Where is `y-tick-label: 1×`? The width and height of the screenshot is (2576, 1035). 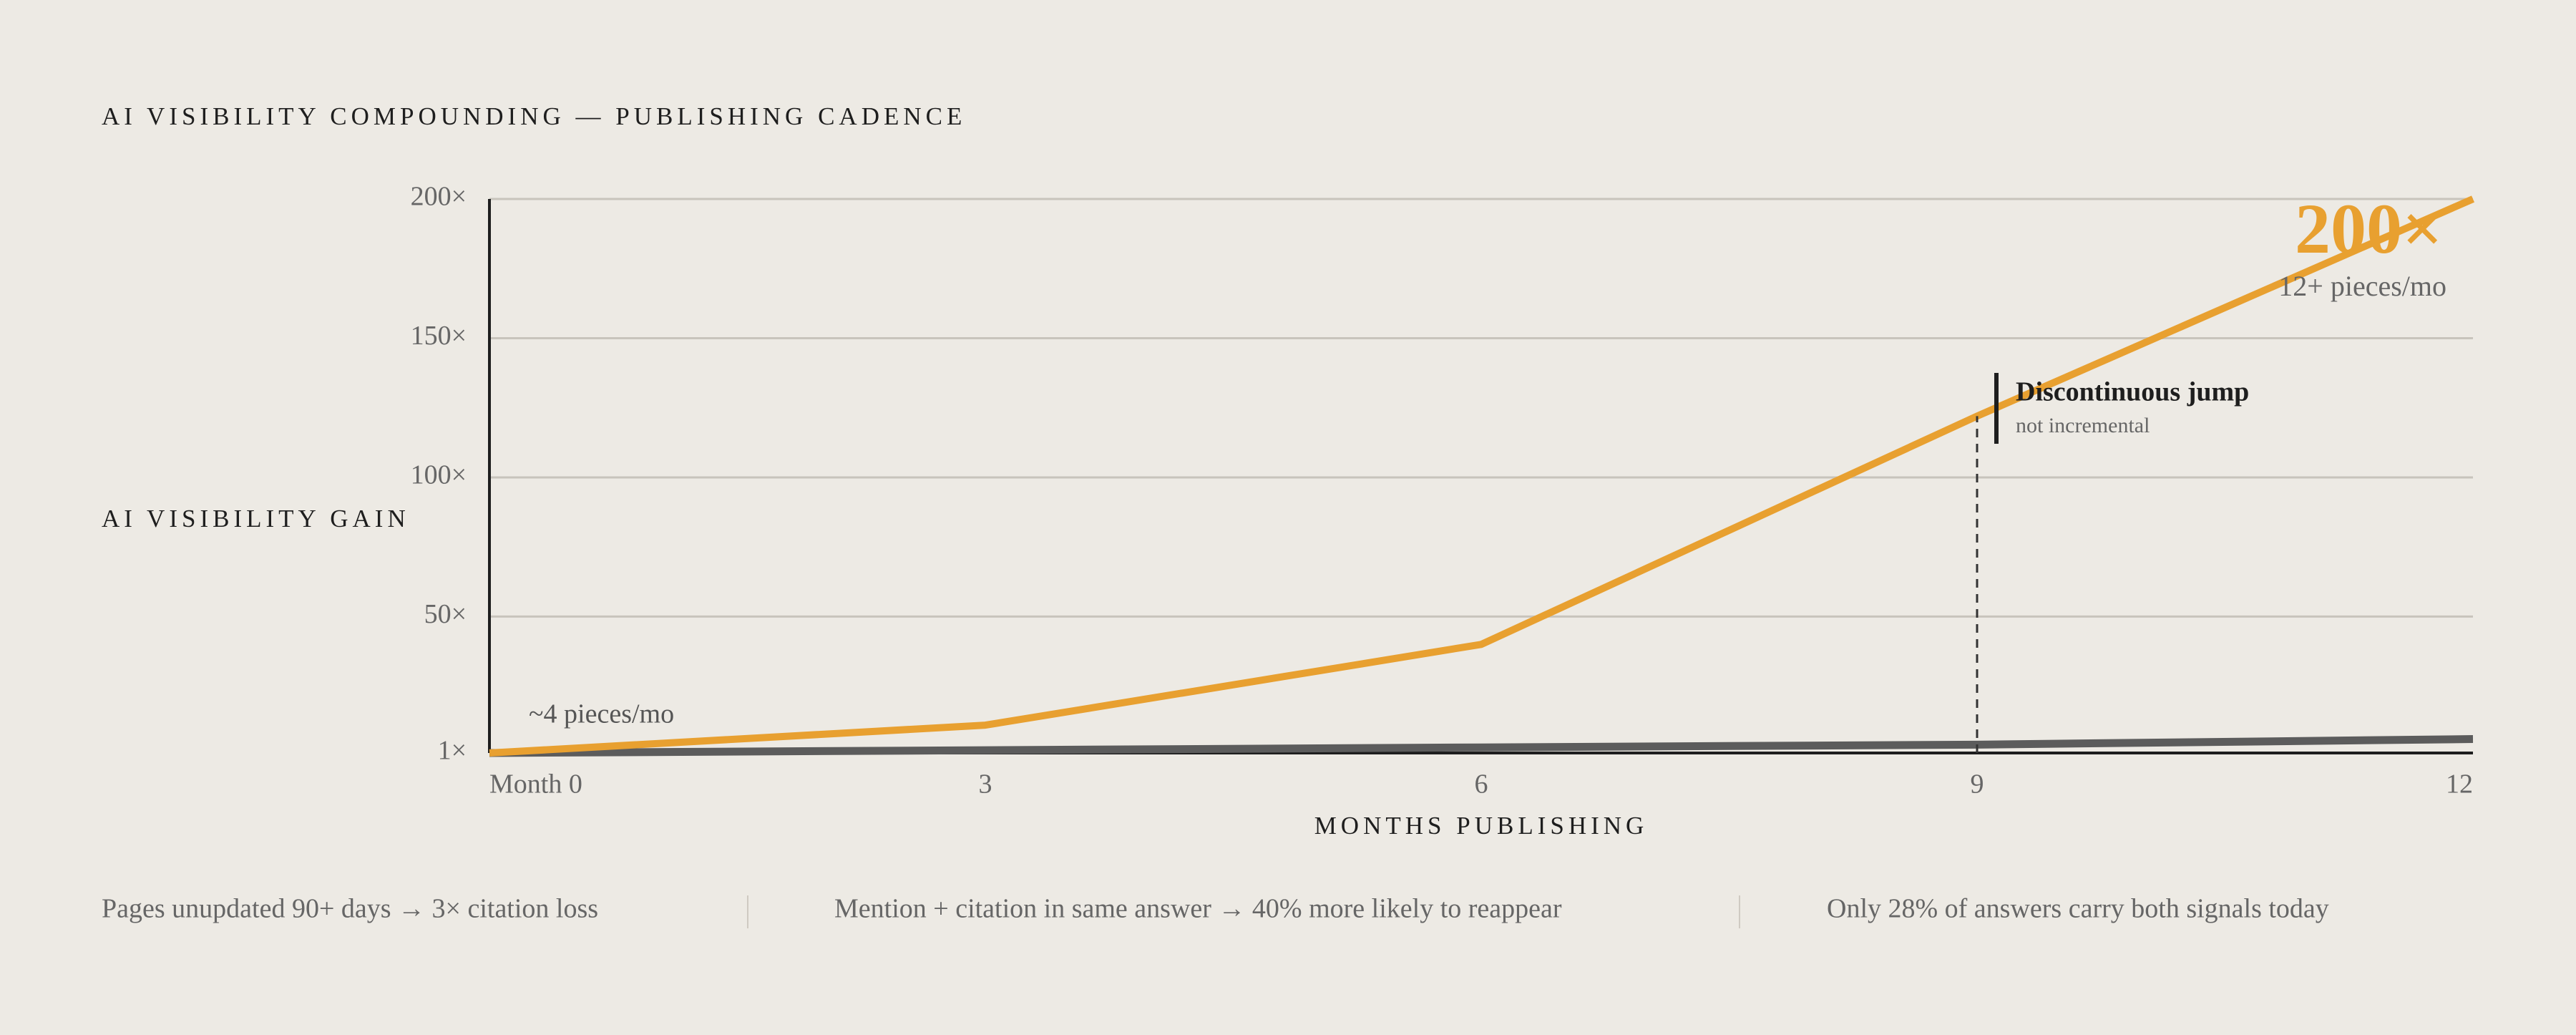
y-tick-label: 1× is located at coordinates (452, 751).